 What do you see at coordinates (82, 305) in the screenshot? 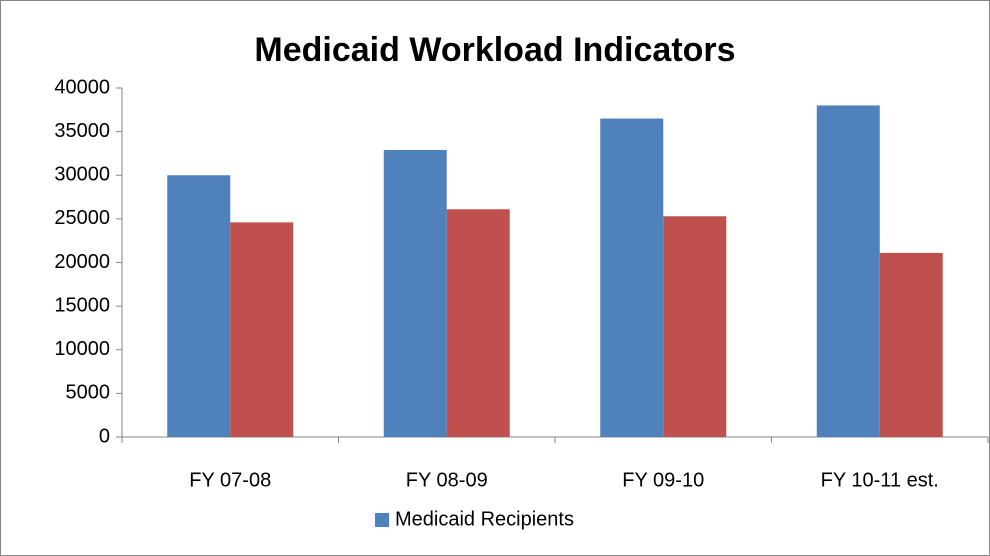
I see `y-tick-label: 15000` at bounding box center [82, 305].